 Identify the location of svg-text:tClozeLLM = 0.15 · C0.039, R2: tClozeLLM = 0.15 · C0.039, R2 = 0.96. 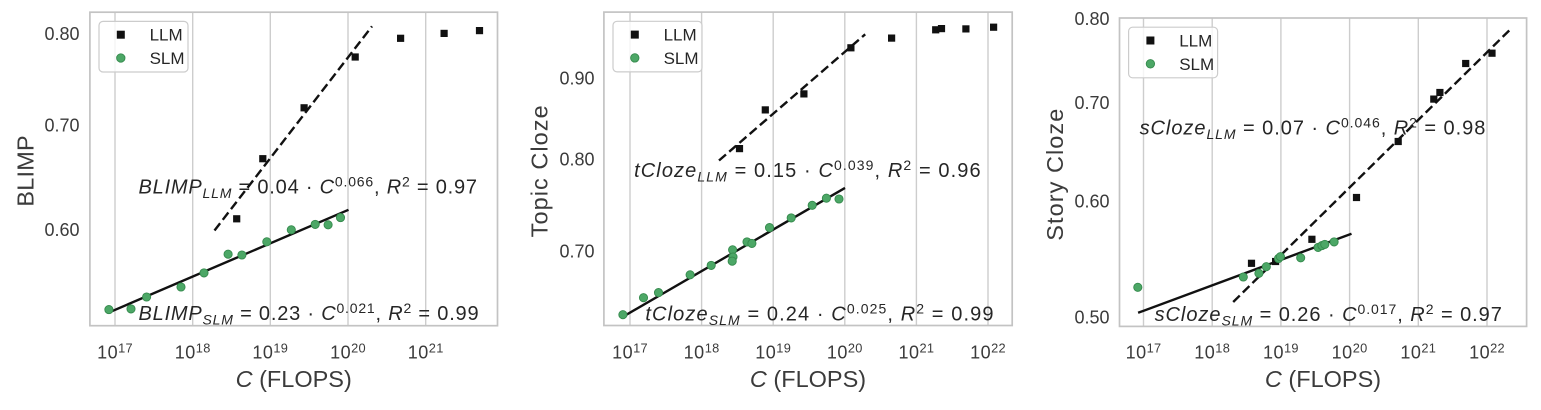
(808, 171).